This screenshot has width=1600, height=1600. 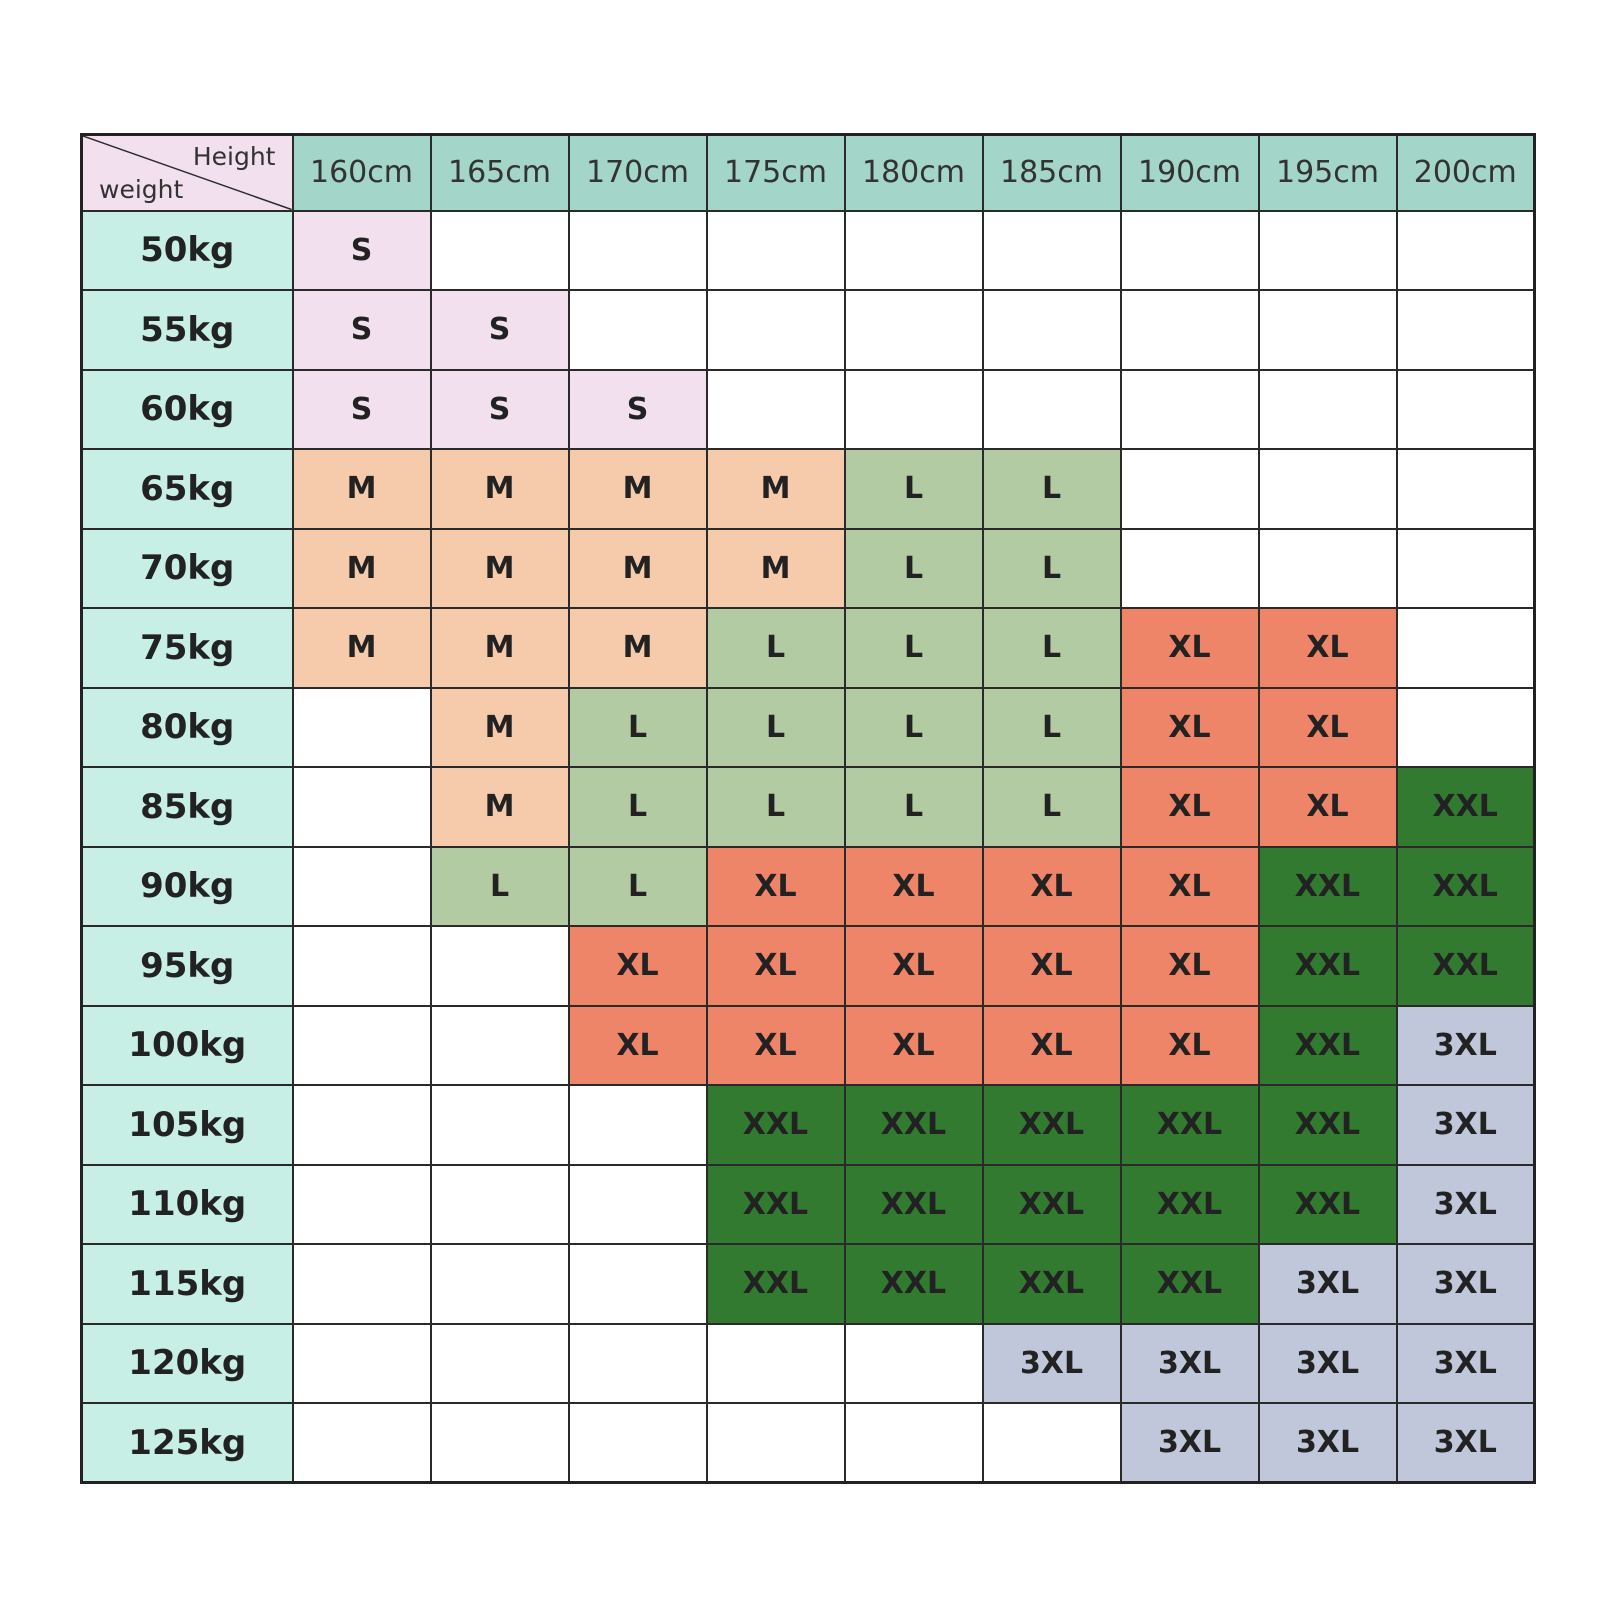 I want to click on table-row: 80kg M L L L L XL XL, so click(x=808, y=727).